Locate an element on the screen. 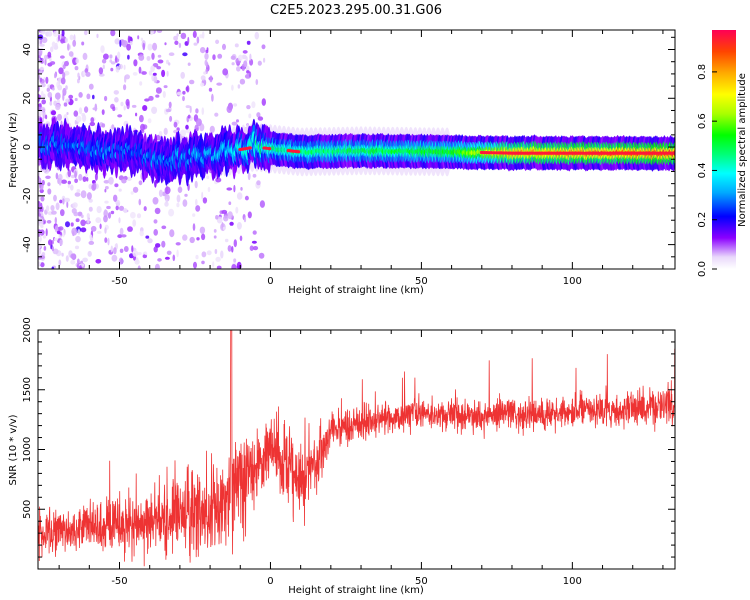 This screenshot has height=600, width=750. y-tick-label: 1000 is located at coordinates (27, 449).